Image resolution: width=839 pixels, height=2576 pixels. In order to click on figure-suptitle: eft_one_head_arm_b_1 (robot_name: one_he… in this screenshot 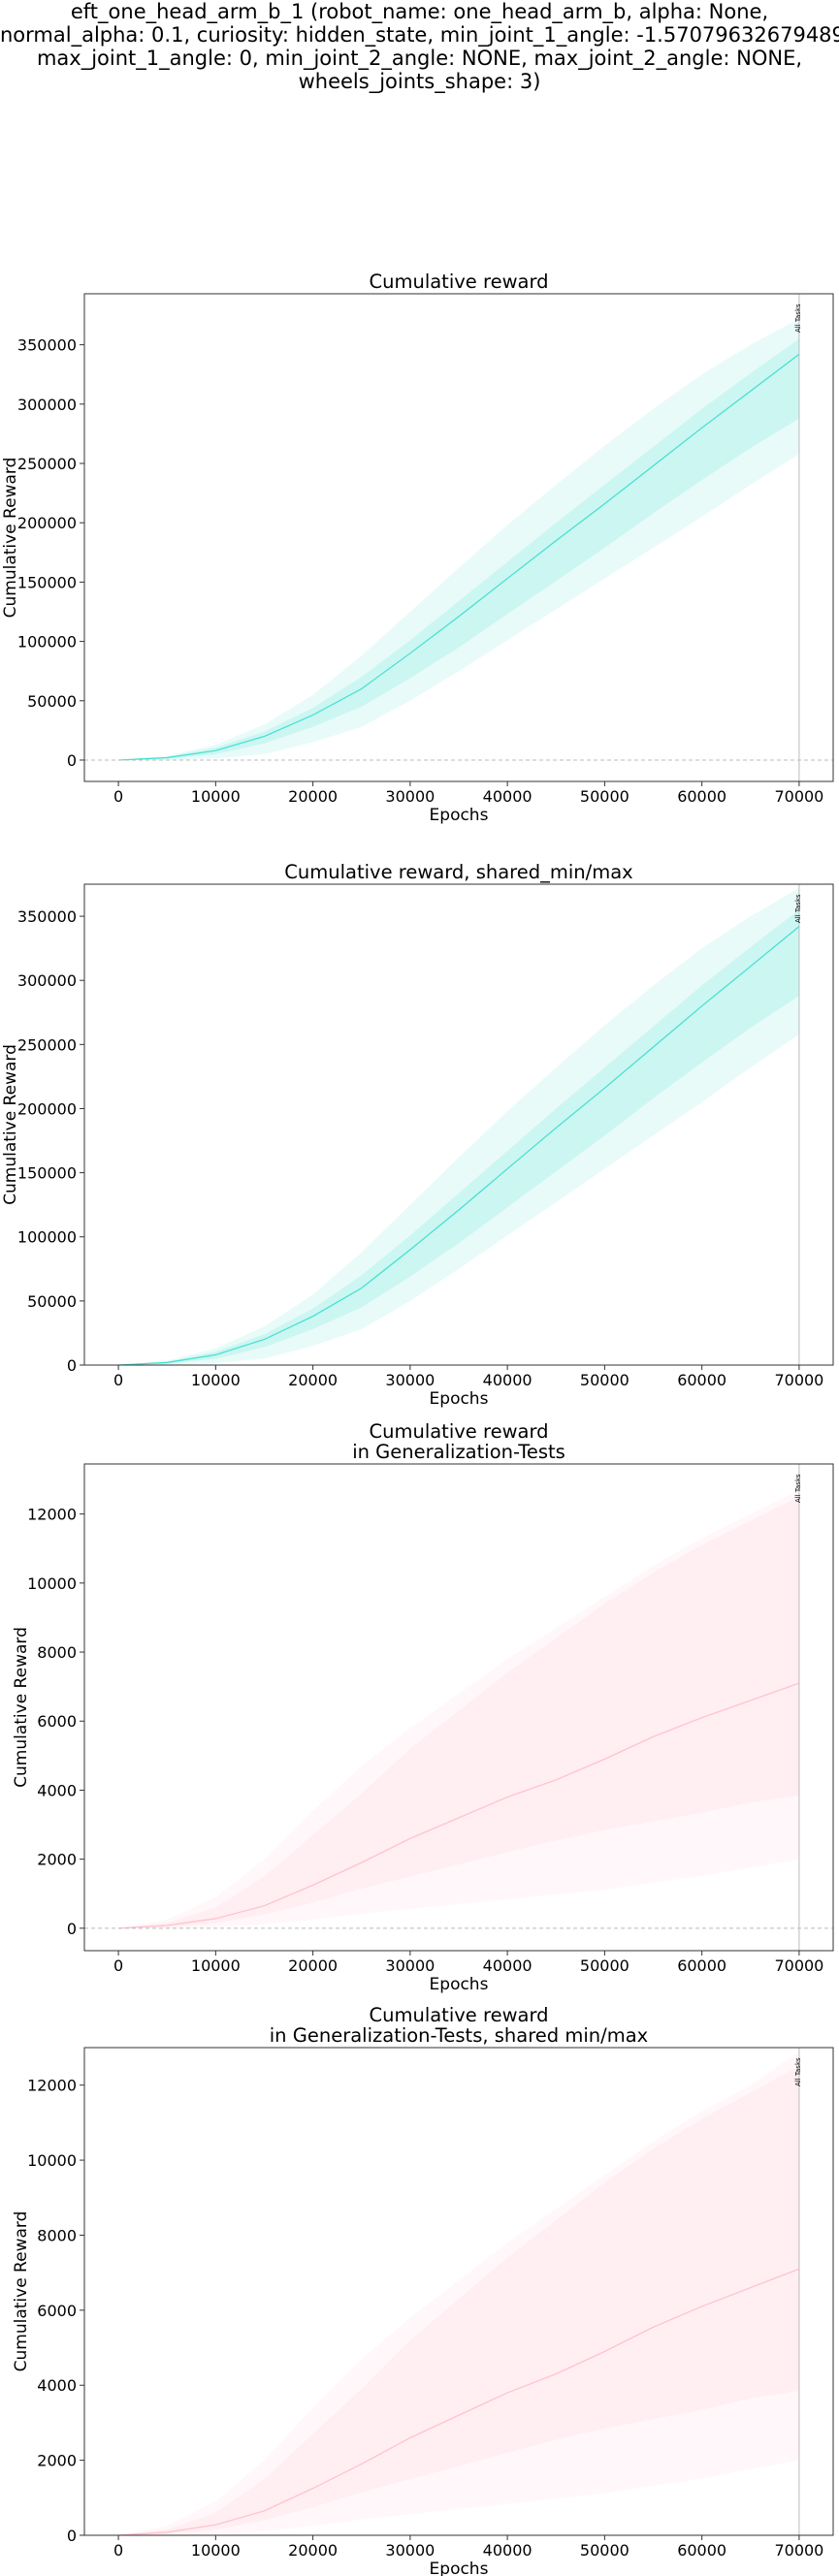, I will do `click(419, 46)`.